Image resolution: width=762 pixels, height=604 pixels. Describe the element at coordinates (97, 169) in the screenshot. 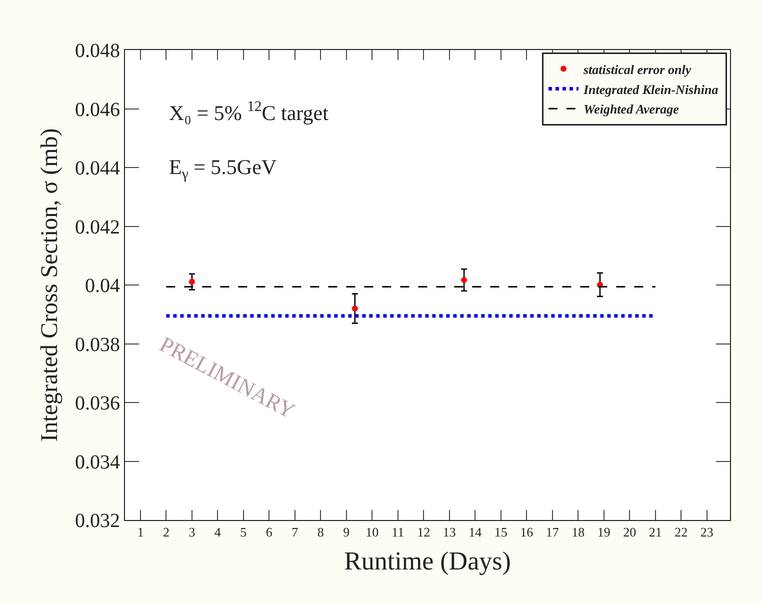

I see `y-tick-label: 0.044` at that location.